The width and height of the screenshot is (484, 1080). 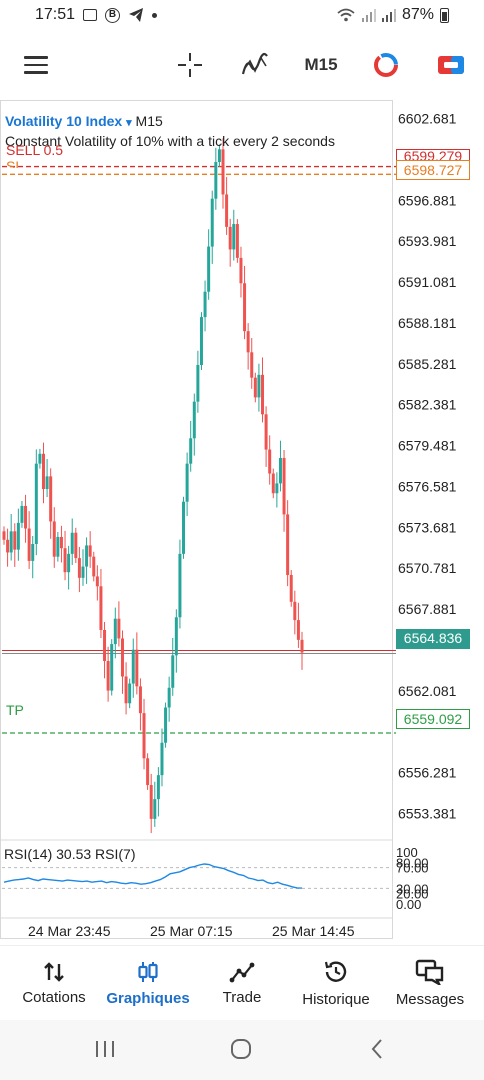 I want to click on rsi-axis-label: 100, so click(x=407, y=852).